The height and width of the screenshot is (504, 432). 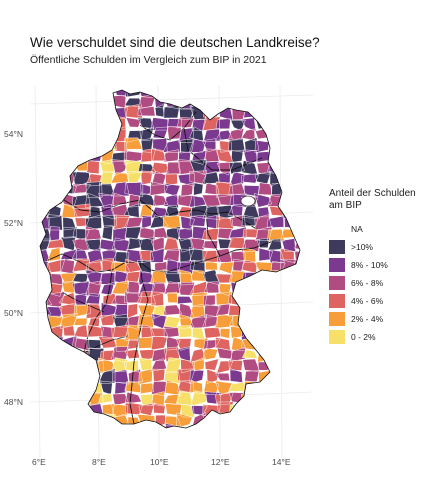 I want to click on lat-label: 48°N, so click(x=13, y=402).